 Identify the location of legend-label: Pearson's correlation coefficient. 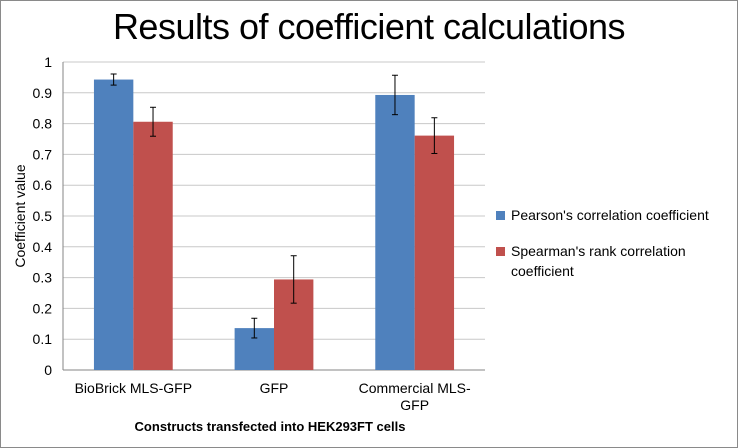
(610, 215).